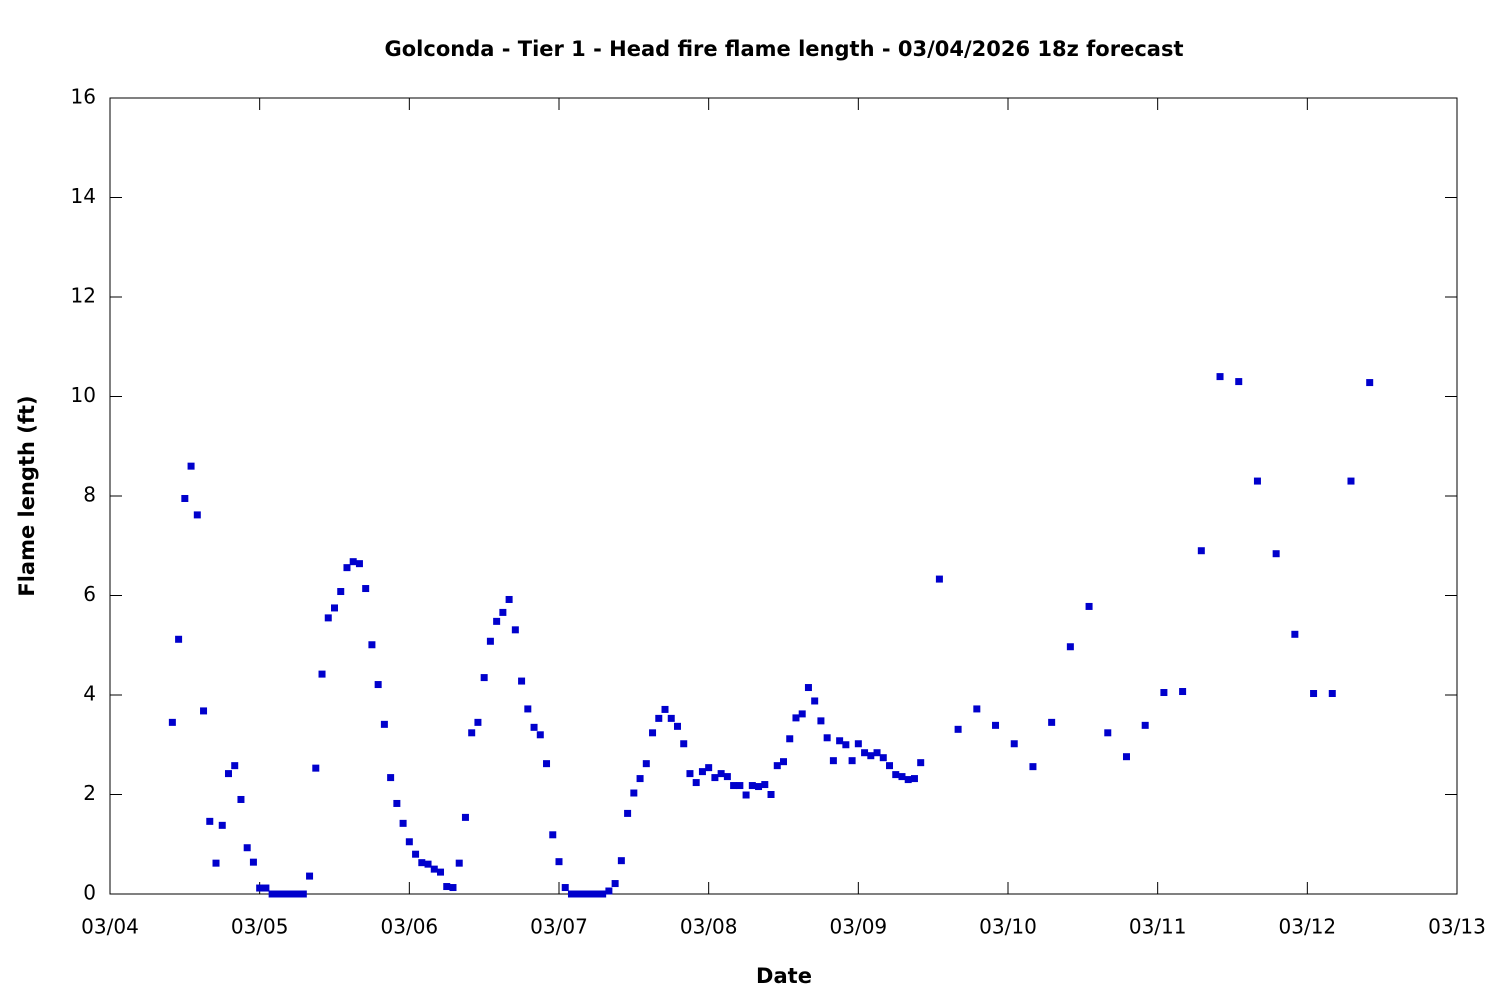 The height and width of the screenshot is (1000, 1500). I want to click on x-tick-label: 03/05, so click(260, 927).